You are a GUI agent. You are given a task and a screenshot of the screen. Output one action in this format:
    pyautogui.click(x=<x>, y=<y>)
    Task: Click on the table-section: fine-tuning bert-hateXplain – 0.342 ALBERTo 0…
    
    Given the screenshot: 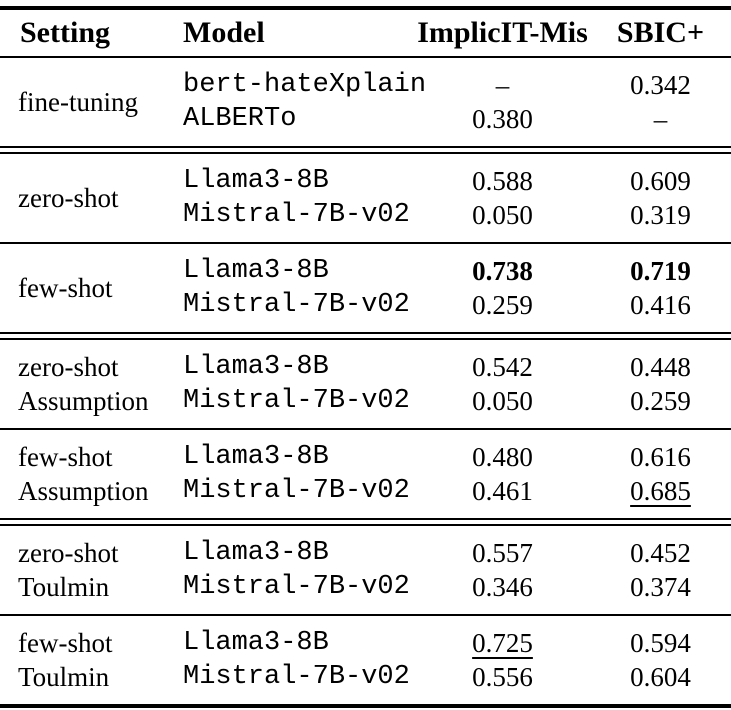 What is the action you would take?
    pyautogui.click(x=365, y=102)
    